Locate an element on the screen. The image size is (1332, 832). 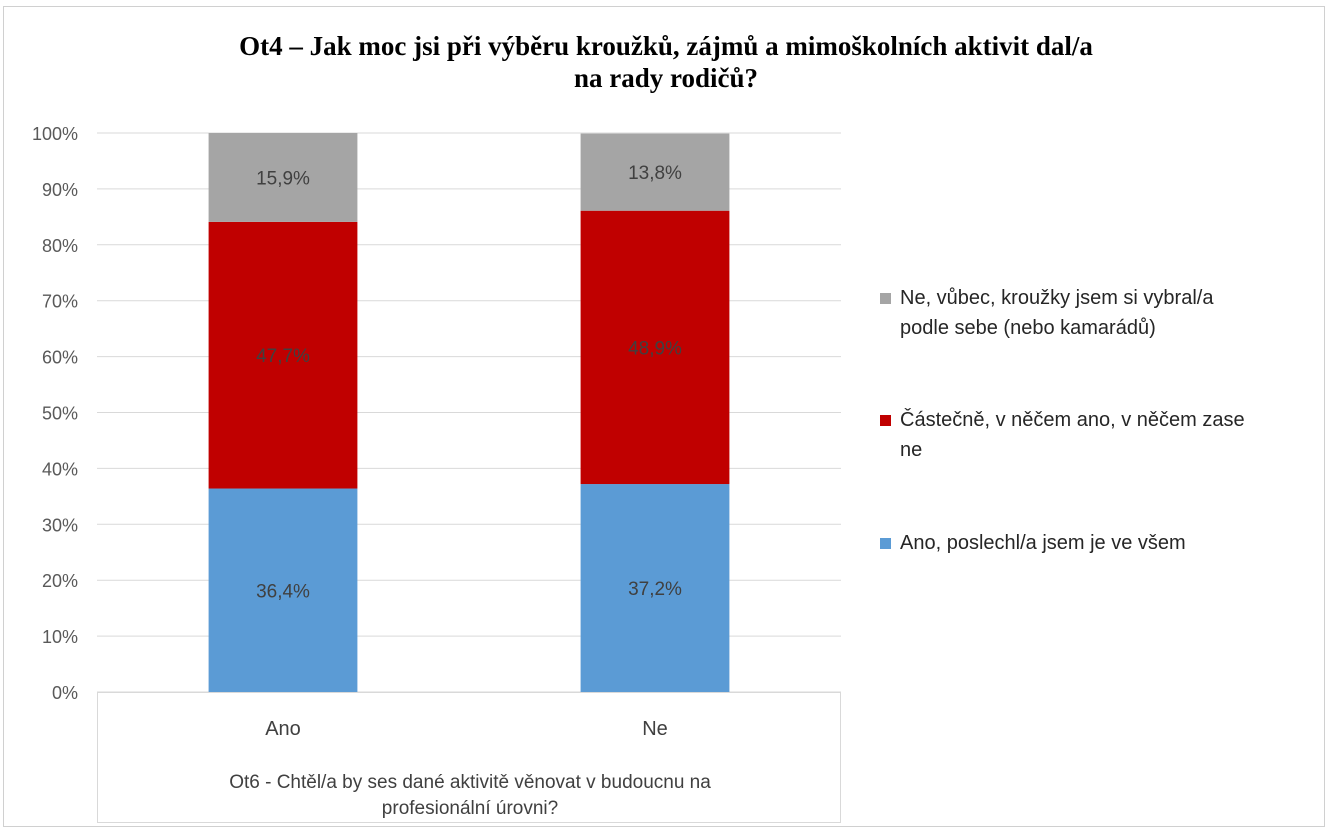
y-tick-label: 30% is located at coordinates (60, 525).